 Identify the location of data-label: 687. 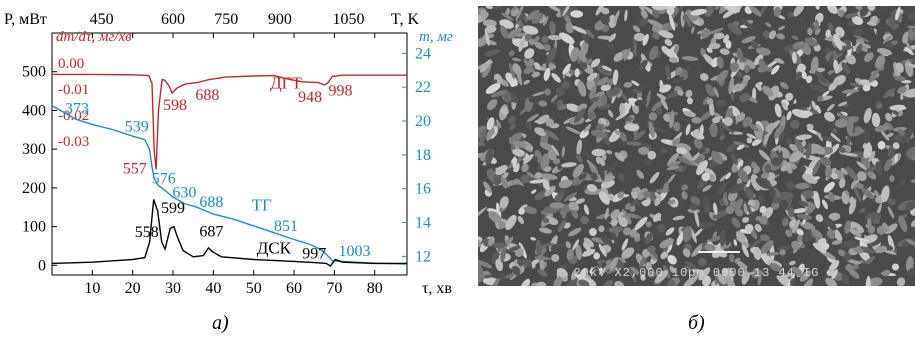
(211, 232).